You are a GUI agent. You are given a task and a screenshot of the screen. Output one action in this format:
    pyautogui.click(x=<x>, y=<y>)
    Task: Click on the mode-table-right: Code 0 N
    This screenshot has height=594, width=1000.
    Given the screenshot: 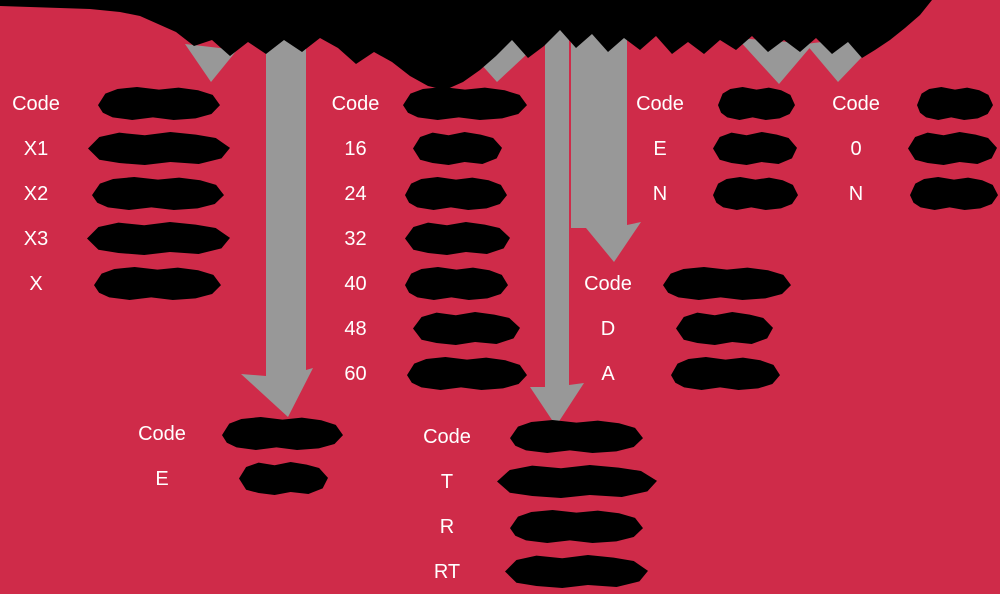 What is the action you would take?
    pyautogui.click(x=912, y=148)
    